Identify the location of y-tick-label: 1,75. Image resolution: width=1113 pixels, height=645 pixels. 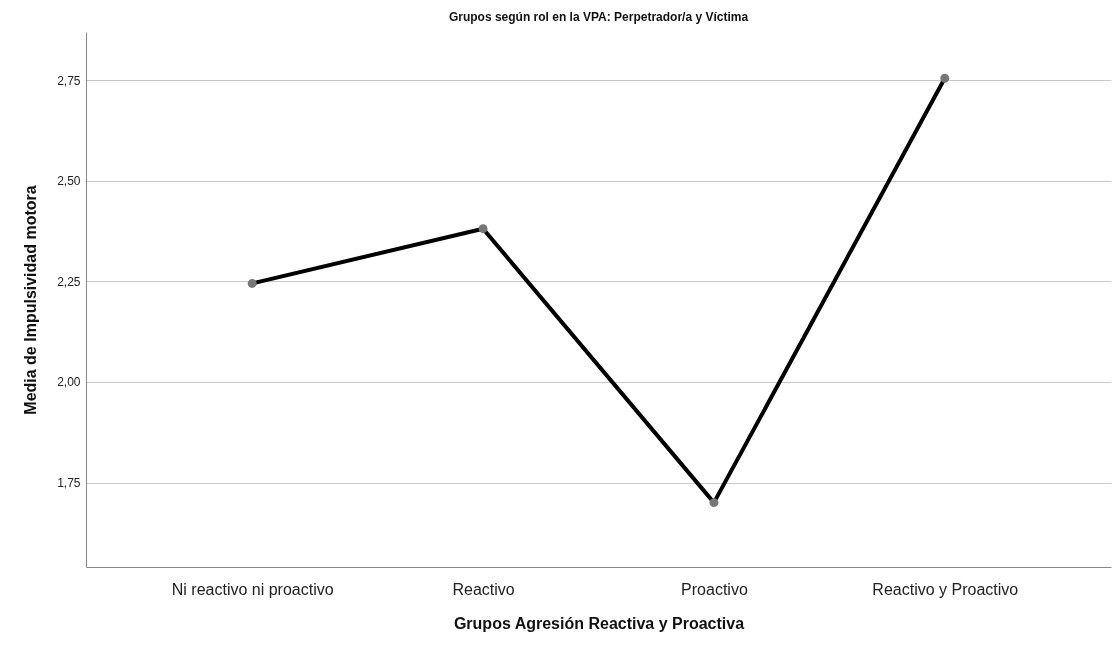
(69, 483).